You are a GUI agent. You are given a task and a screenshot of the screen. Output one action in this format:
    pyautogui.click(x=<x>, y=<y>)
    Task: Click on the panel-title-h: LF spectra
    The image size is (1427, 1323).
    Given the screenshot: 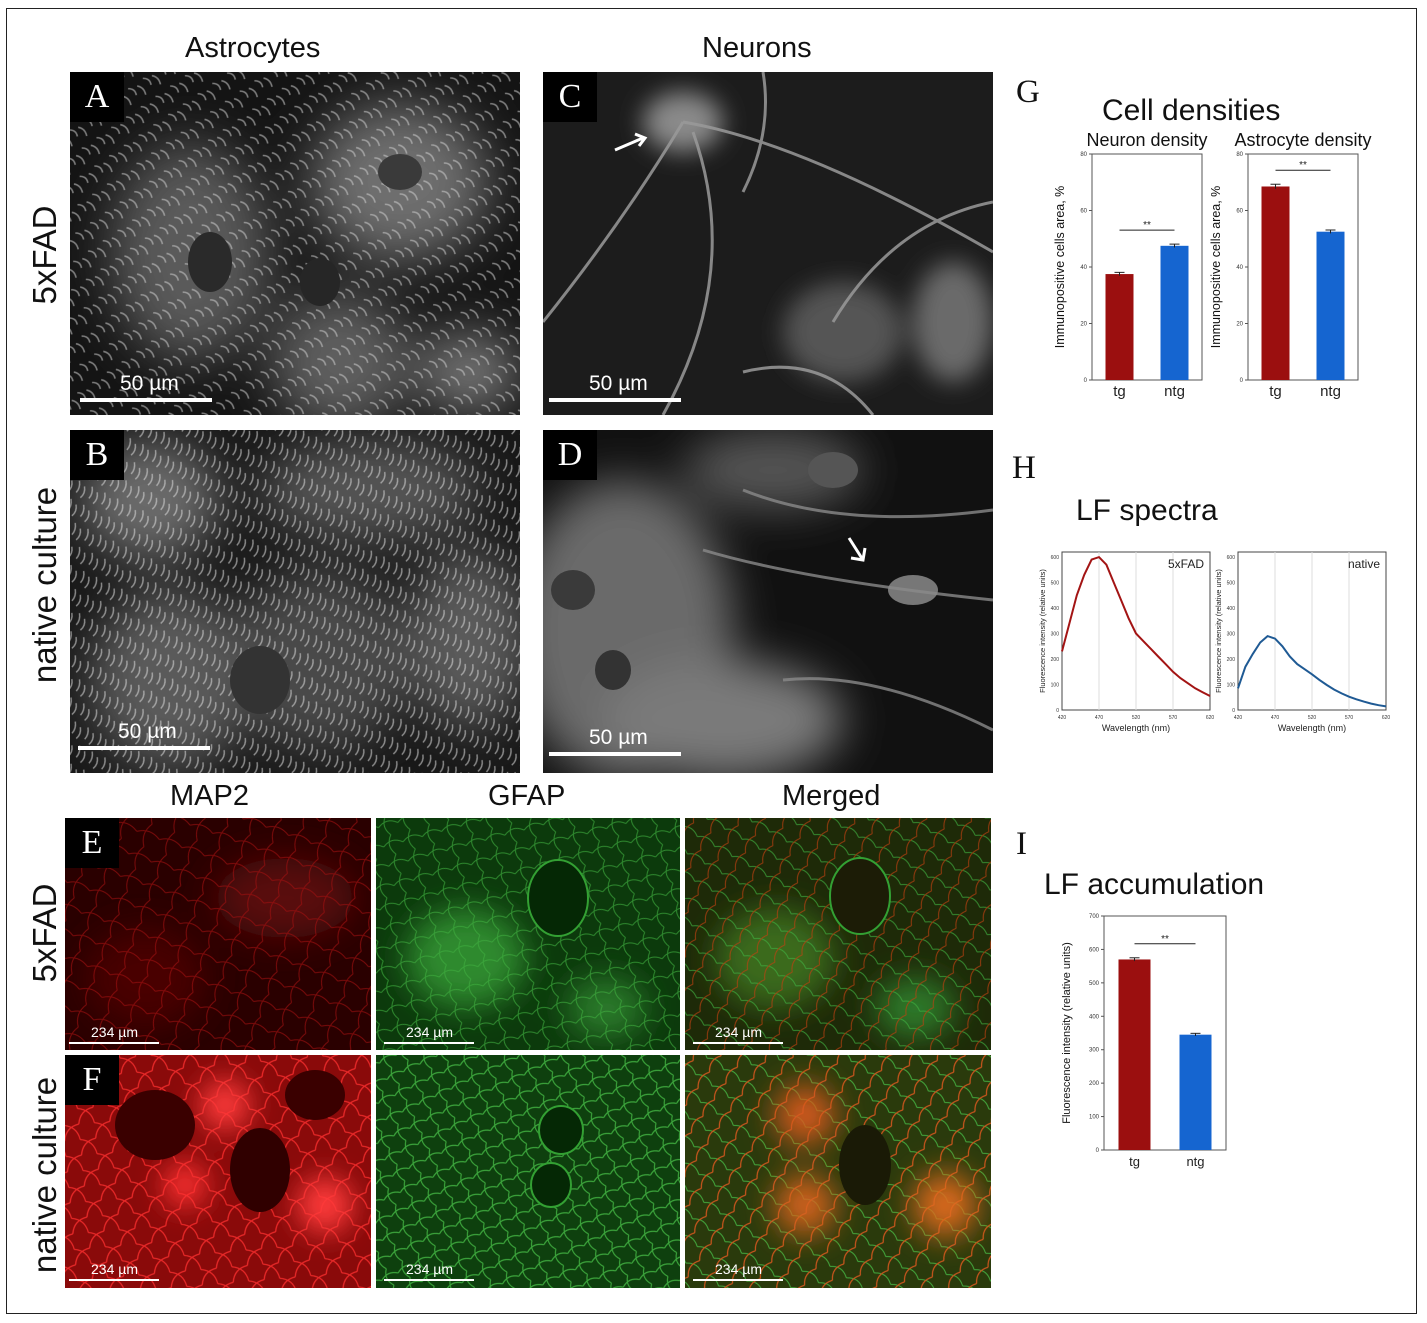 What is the action you would take?
    pyautogui.click(x=1147, y=510)
    